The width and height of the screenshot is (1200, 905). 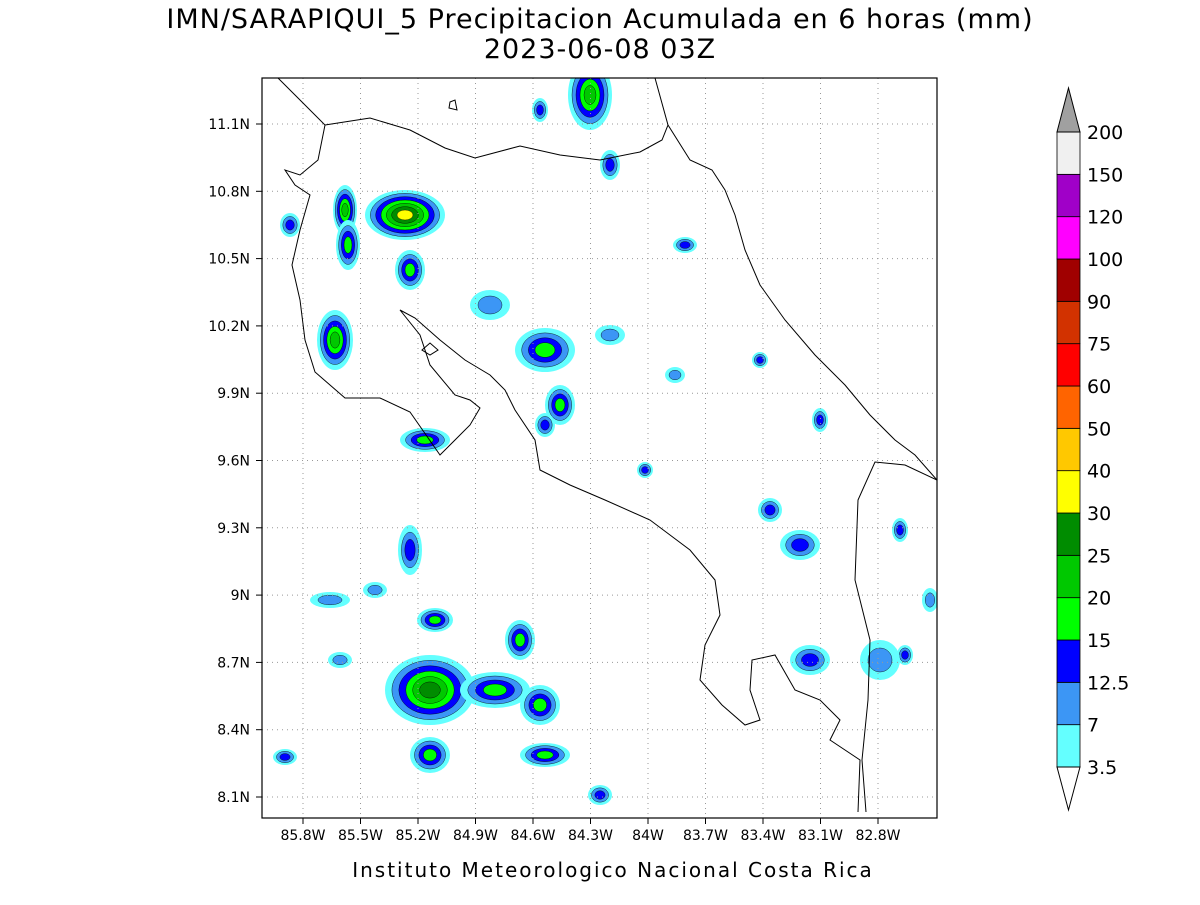 I want to click on lon-label: 84.6W, so click(x=532, y=836).